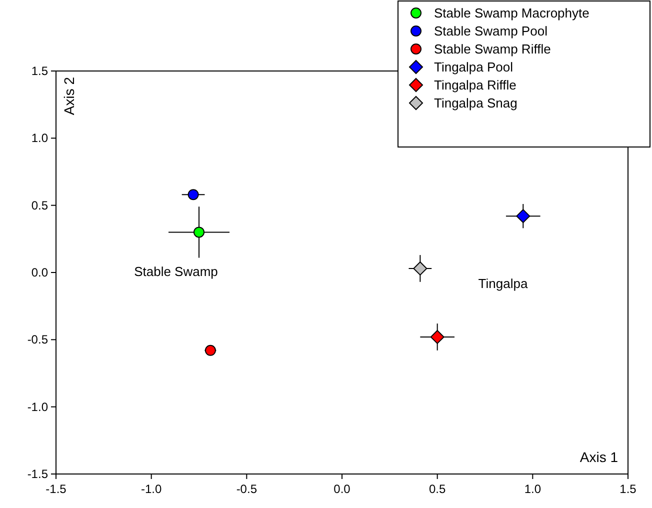  What do you see at coordinates (476, 103) in the screenshot?
I see `legend-label: Tingalpa Snag` at bounding box center [476, 103].